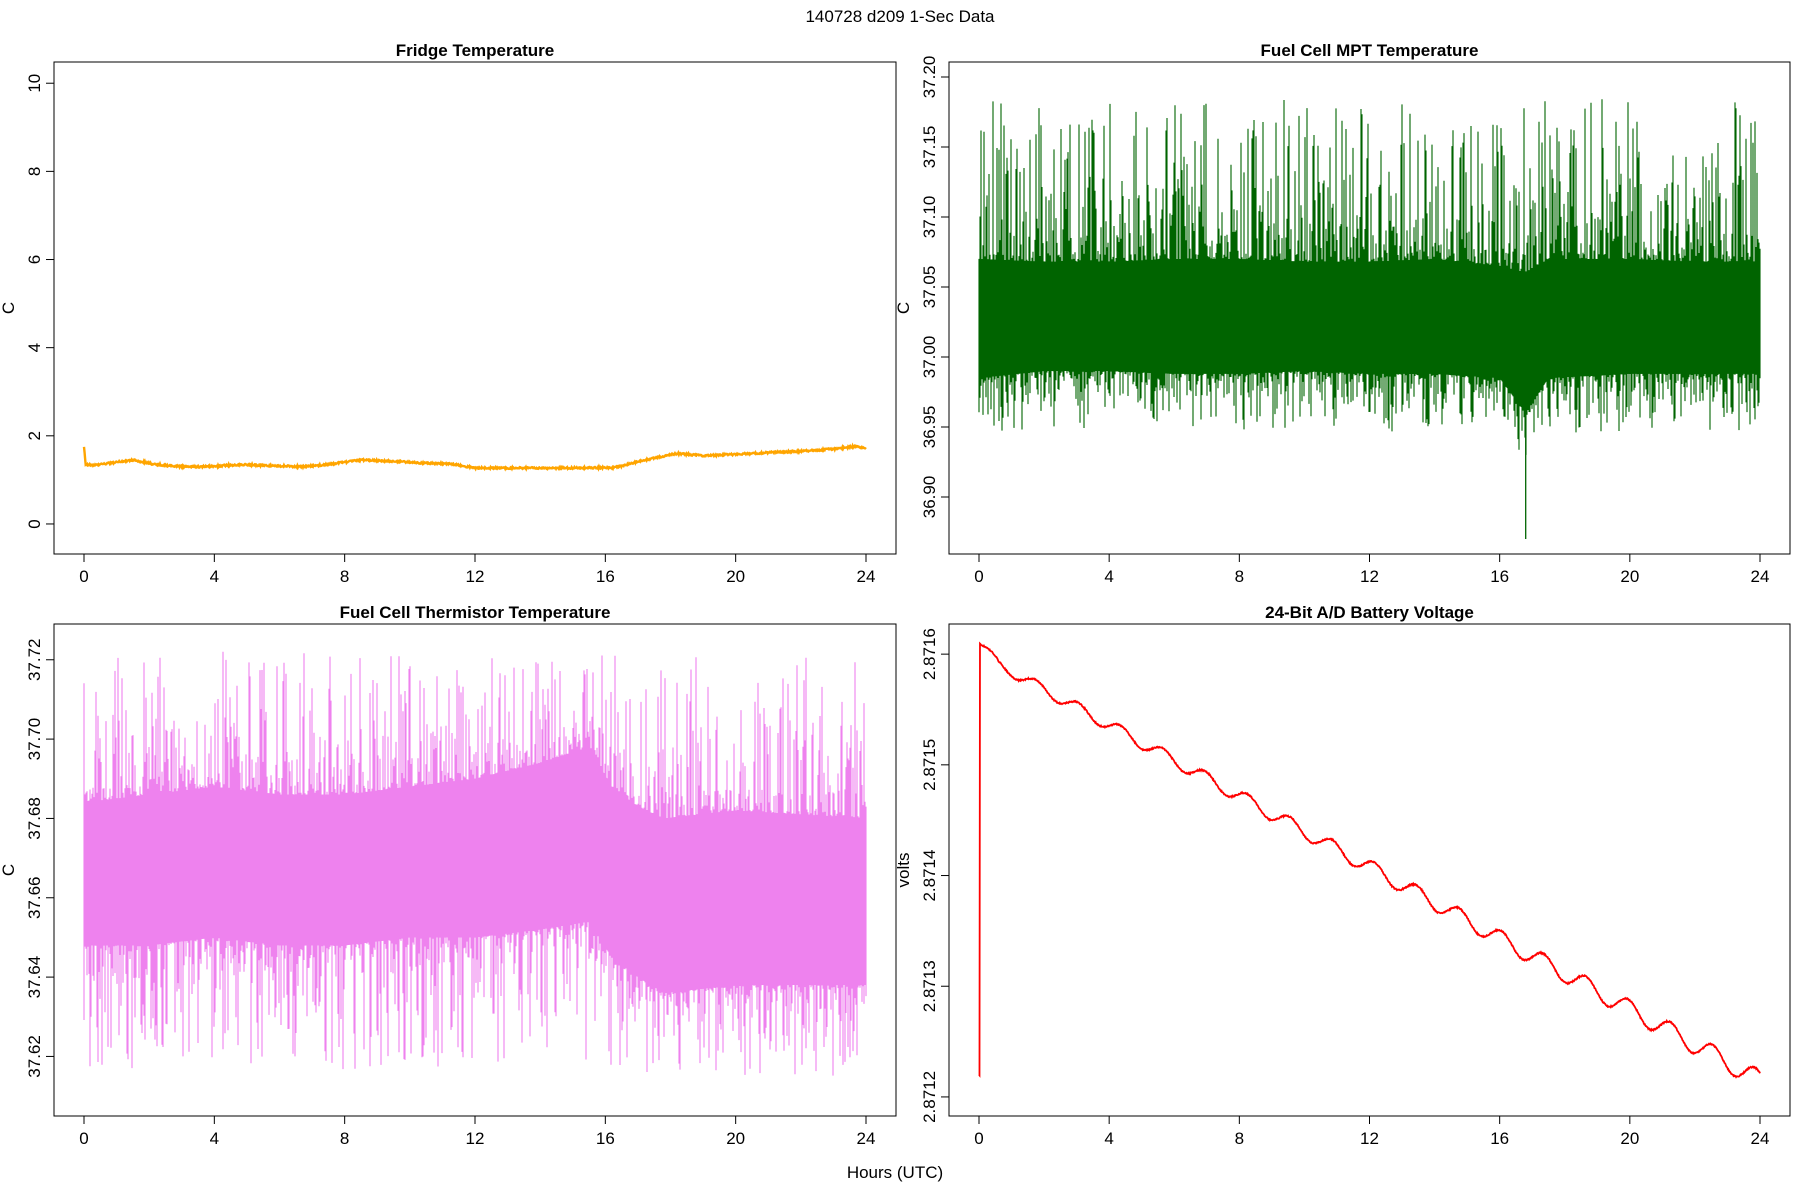  Describe the element at coordinates (40, 858) in the screenshot. I see `y-axis: 37.62 37.64 37.66 37.68 37.70 37.72` at that location.